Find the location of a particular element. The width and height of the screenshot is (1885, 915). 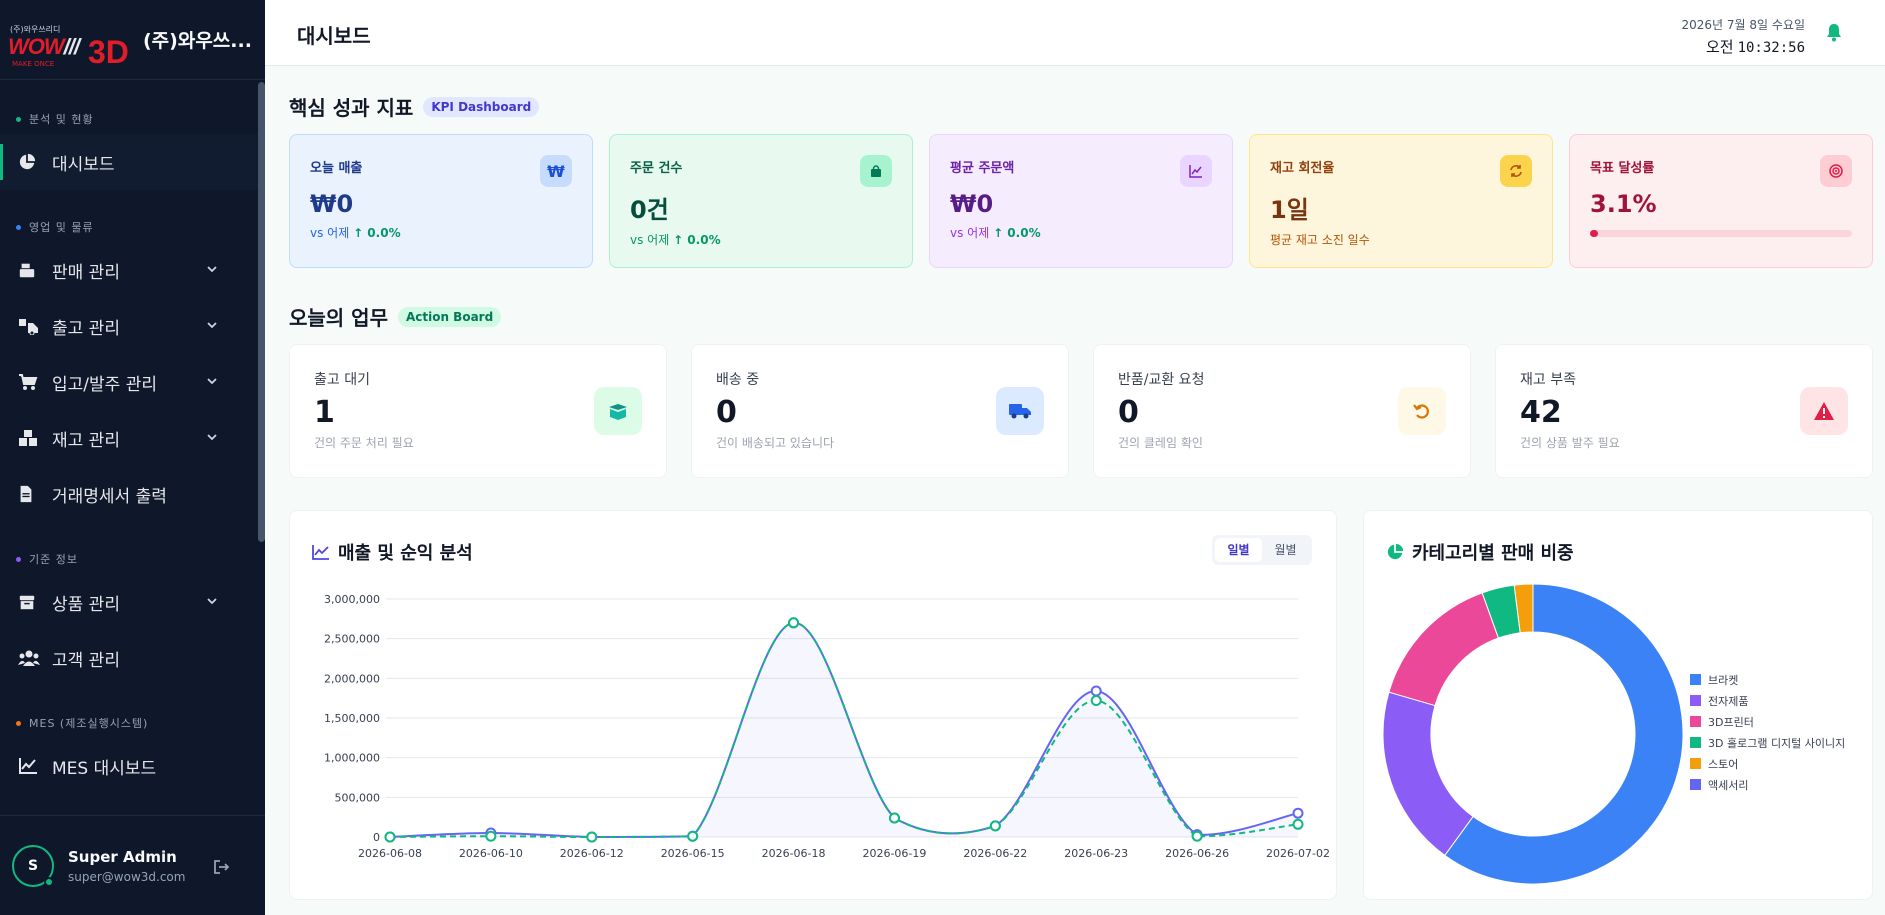

action-card-low-stock: 재고 부족 42 건의 상품 발주 필요 is located at coordinates (1684, 411).